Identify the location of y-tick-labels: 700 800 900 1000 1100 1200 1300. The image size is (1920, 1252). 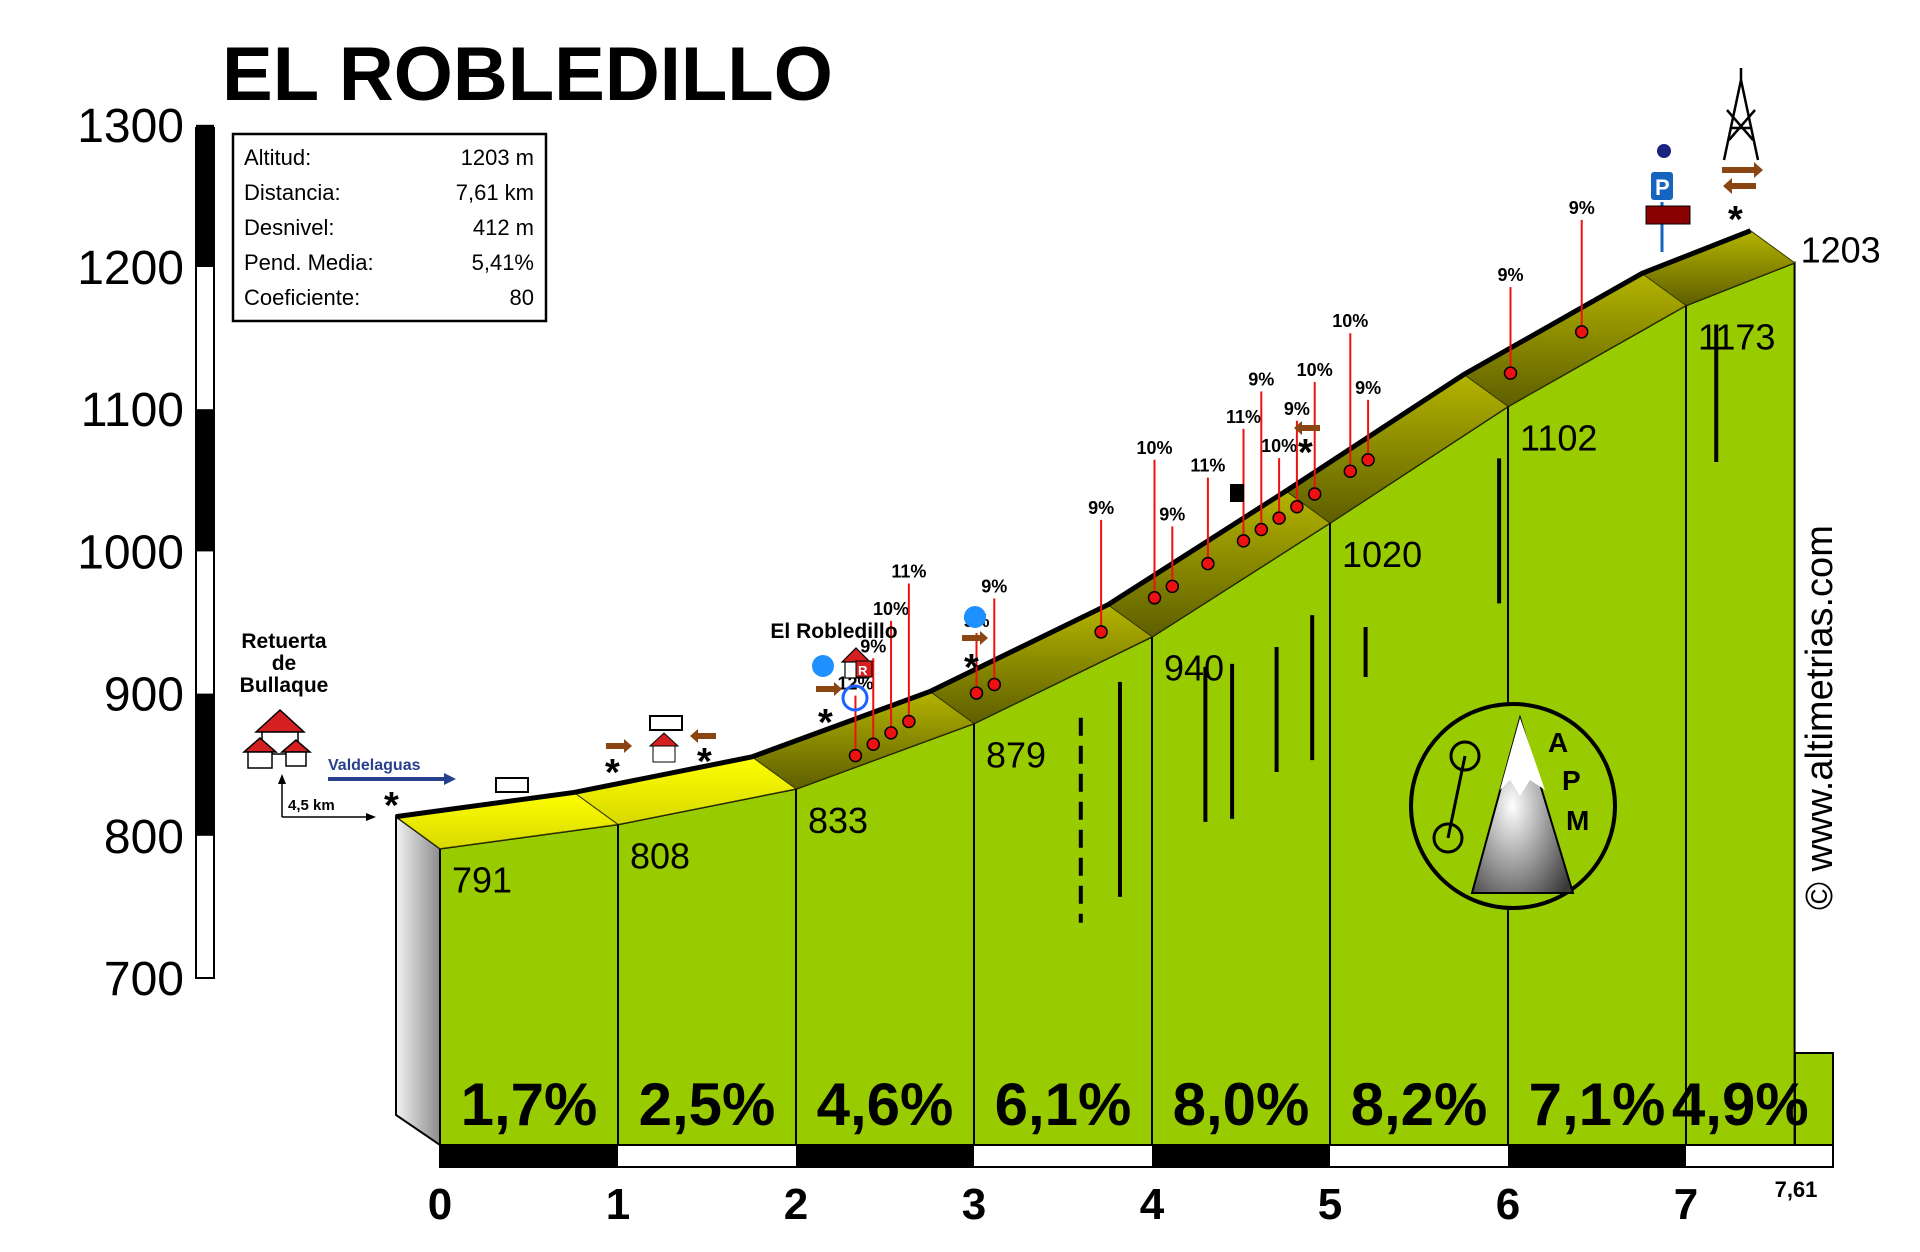
(130, 553).